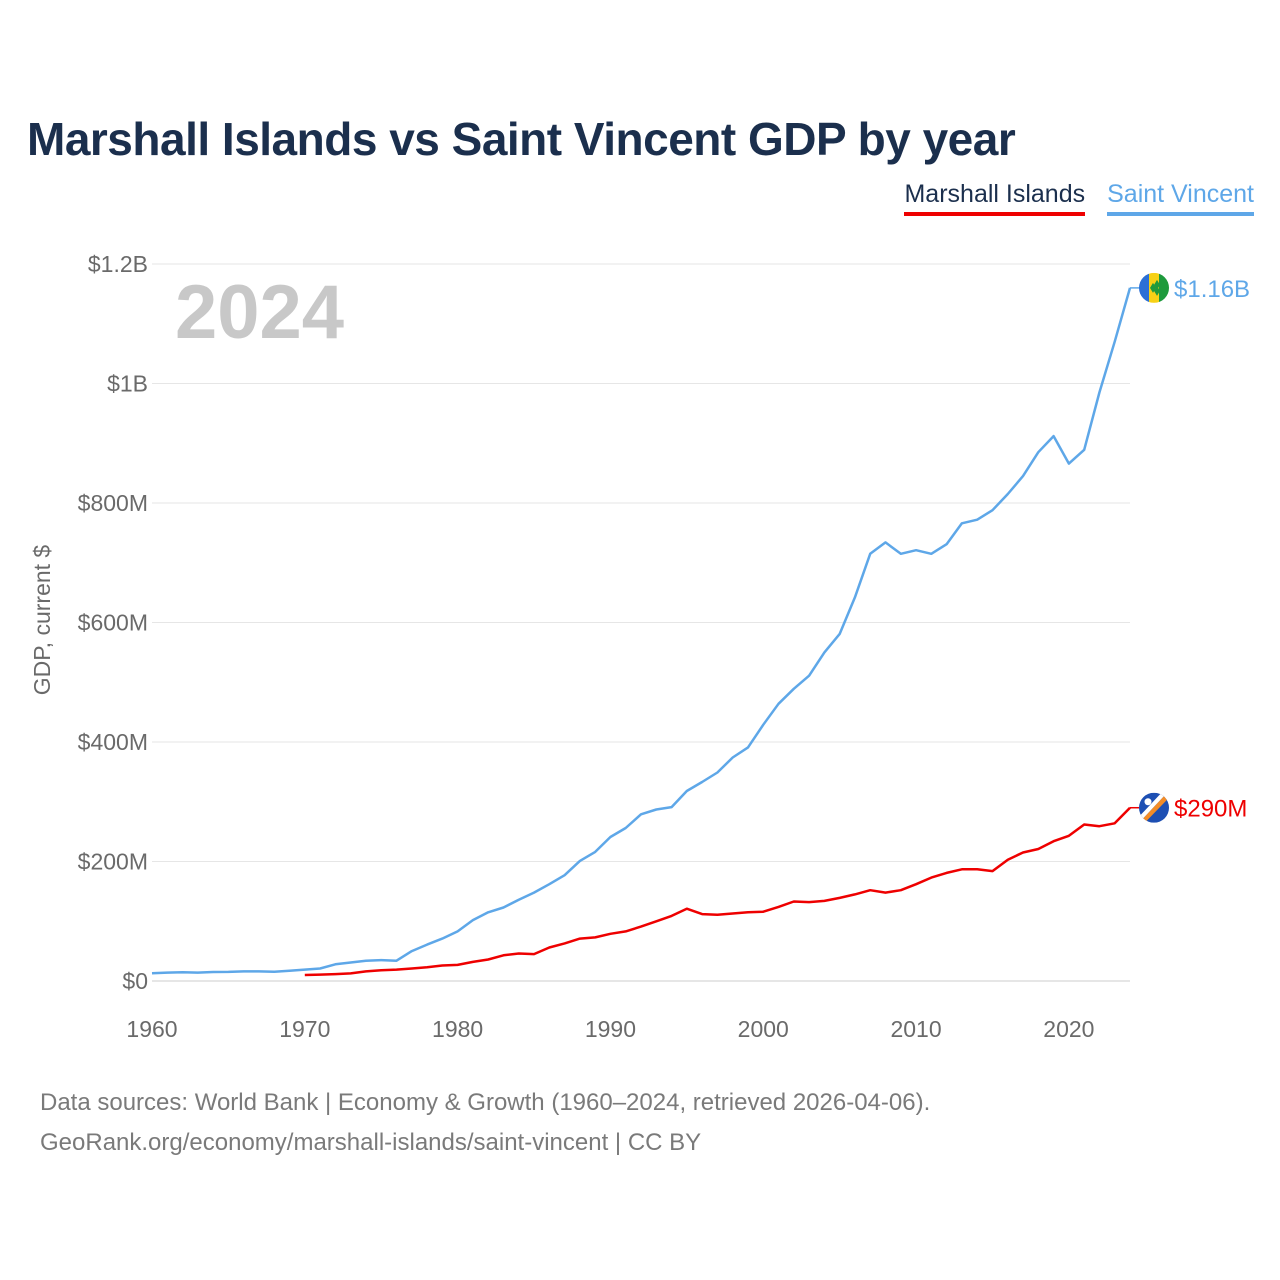 This screenshot has height=1280, width=1280. I want to click on y-tick-label: $200M, so click(113, 862).